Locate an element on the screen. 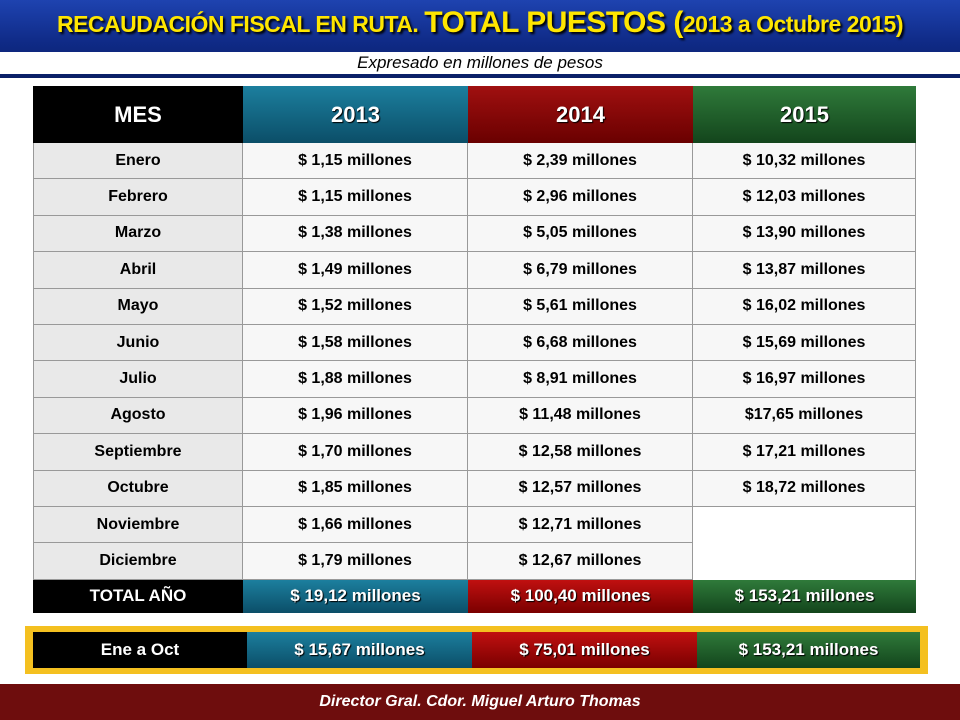 This screenshot has width=960, height=720. total-2015: $ 153,21 millones is located at coordinates (804, 596).